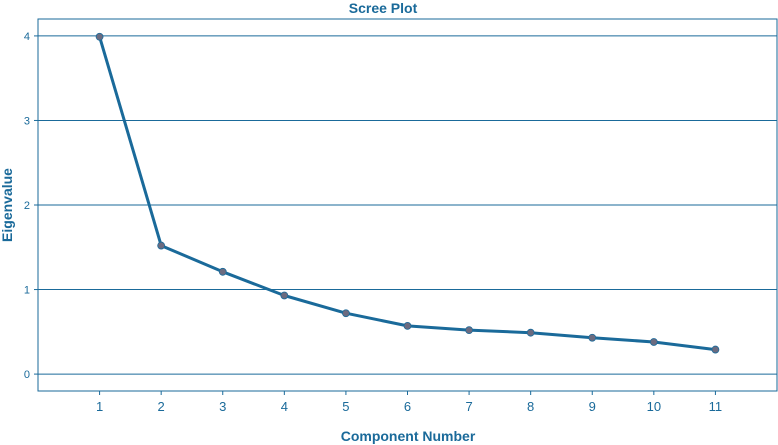  I want to click on x-tick-label-5: 5, so click(345, 406).